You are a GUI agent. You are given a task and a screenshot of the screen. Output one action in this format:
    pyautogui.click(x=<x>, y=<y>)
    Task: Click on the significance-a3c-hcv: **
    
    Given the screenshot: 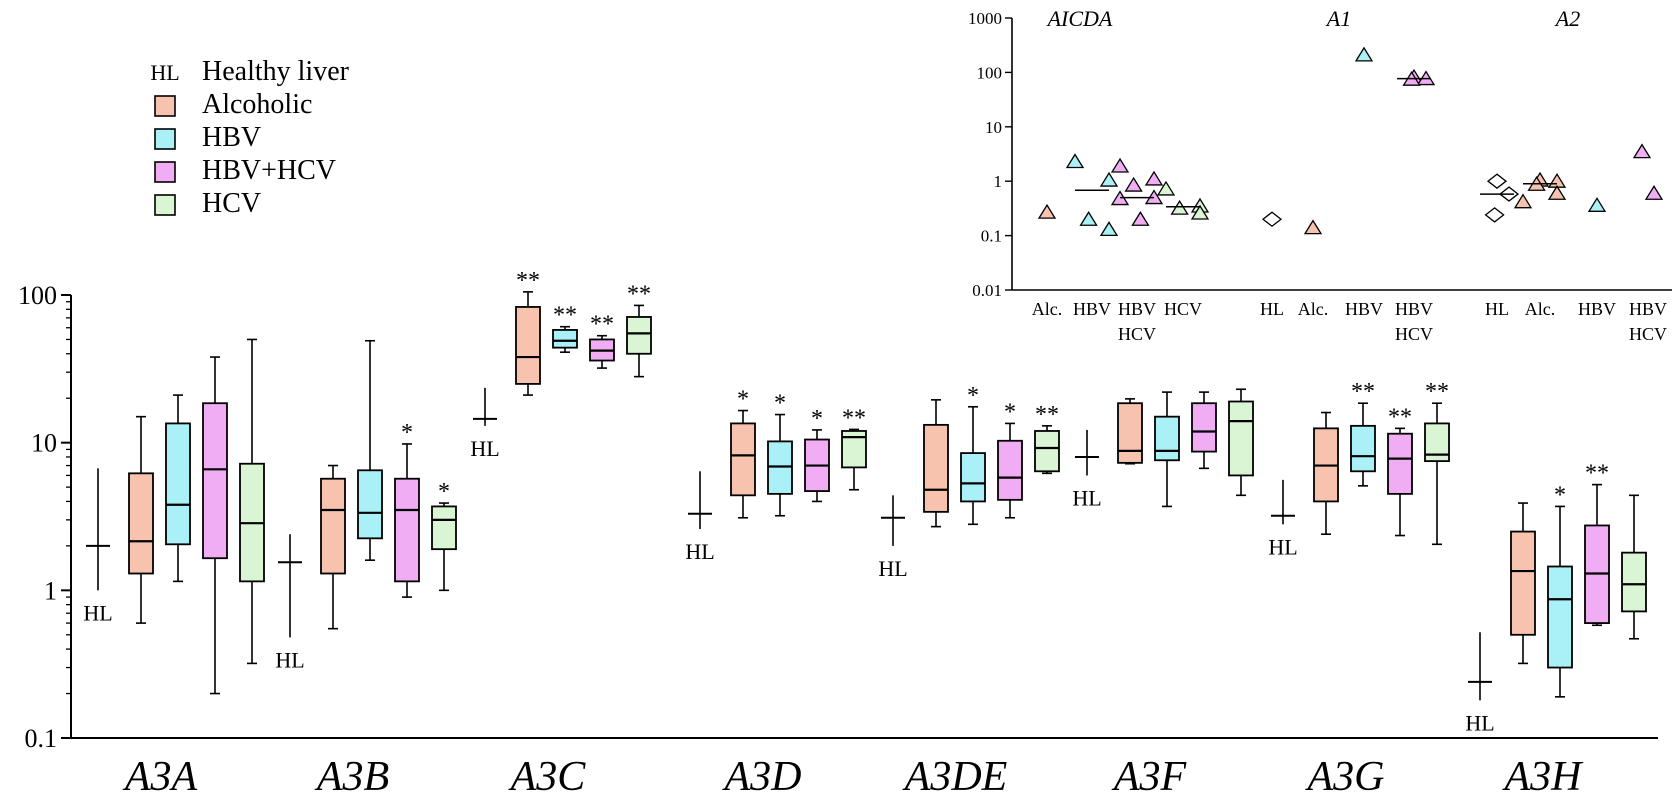 What is the action you would take?
    pyautogui.click(x=639, y=294)
    